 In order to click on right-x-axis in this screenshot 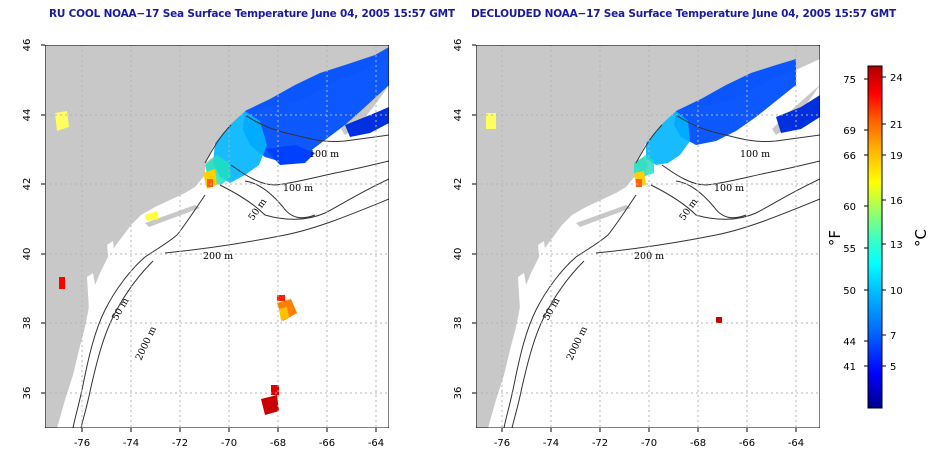, I will do `click(649, 430)`.